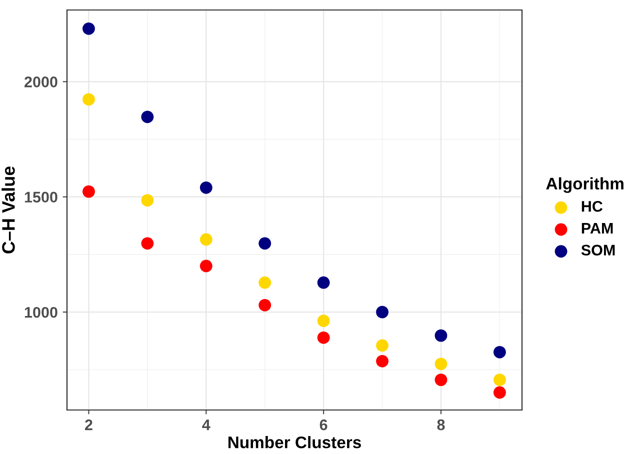  What do you see at coordinates (294, 442) in the screenshot?
I see `x-axis-title: Number Clusters` at bounding box center [294, 442].